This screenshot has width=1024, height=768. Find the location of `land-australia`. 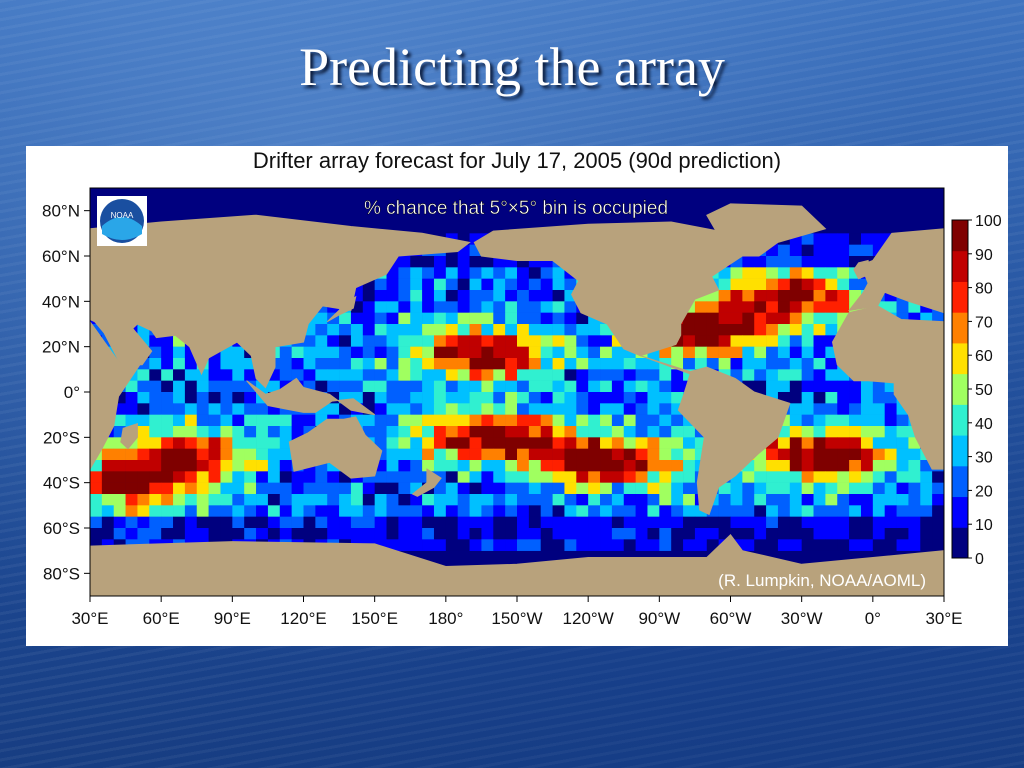

land-australia is located at coordinates (335, 447).